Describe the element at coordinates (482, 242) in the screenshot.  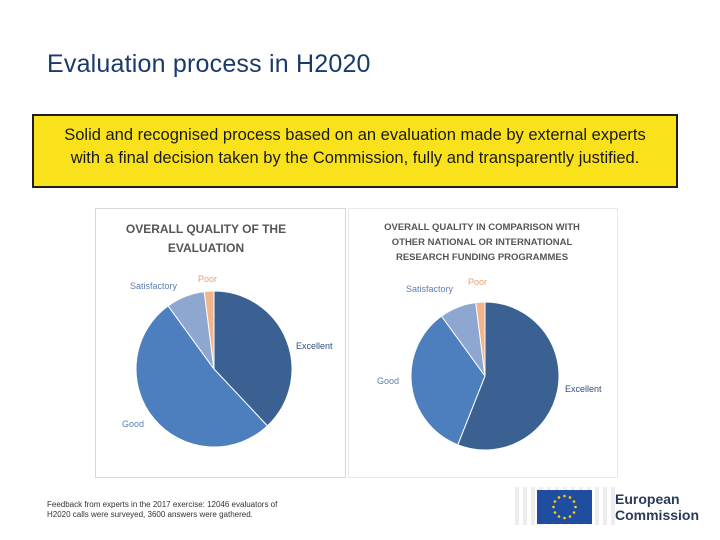
I see `chart-2-title-line-2: OTHER NATIONAL OR INTERNATIONAL` at that location.